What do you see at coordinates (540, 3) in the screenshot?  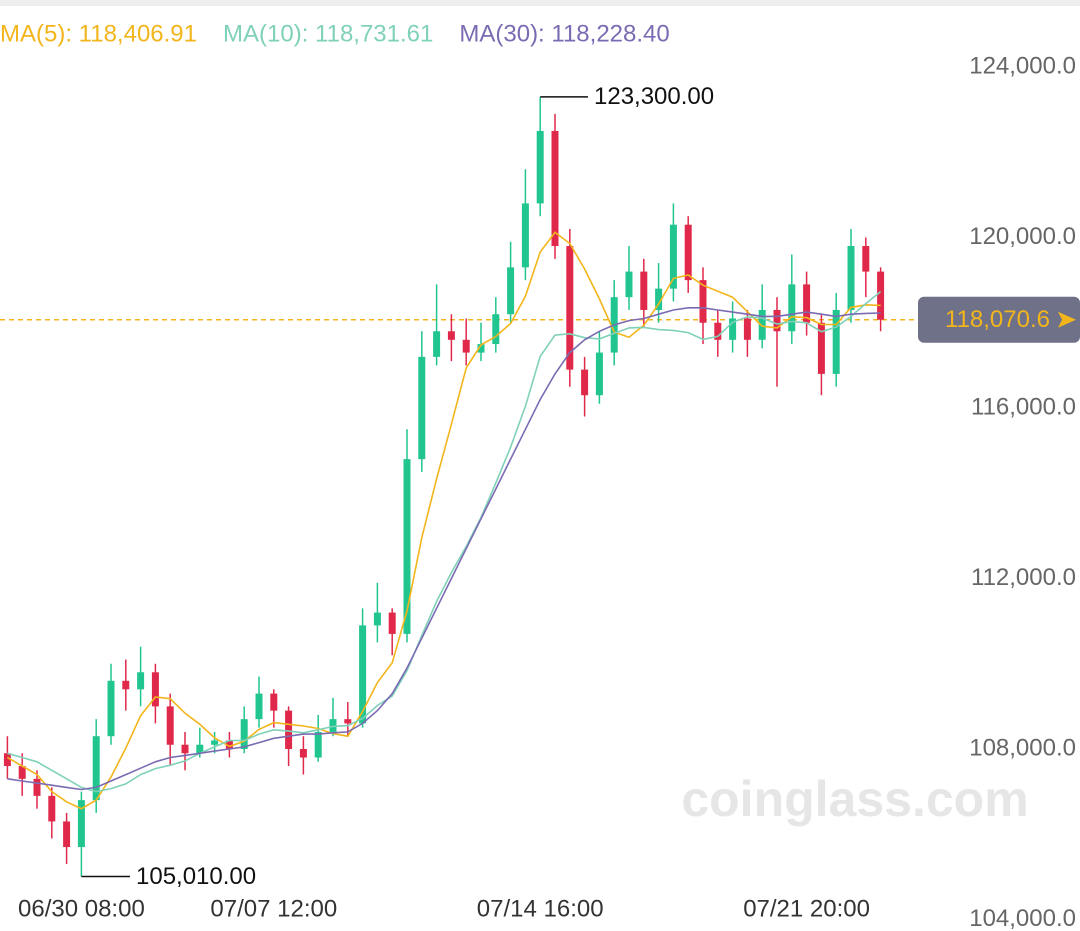 I see `top-bar` at bounding box center [540, 3].